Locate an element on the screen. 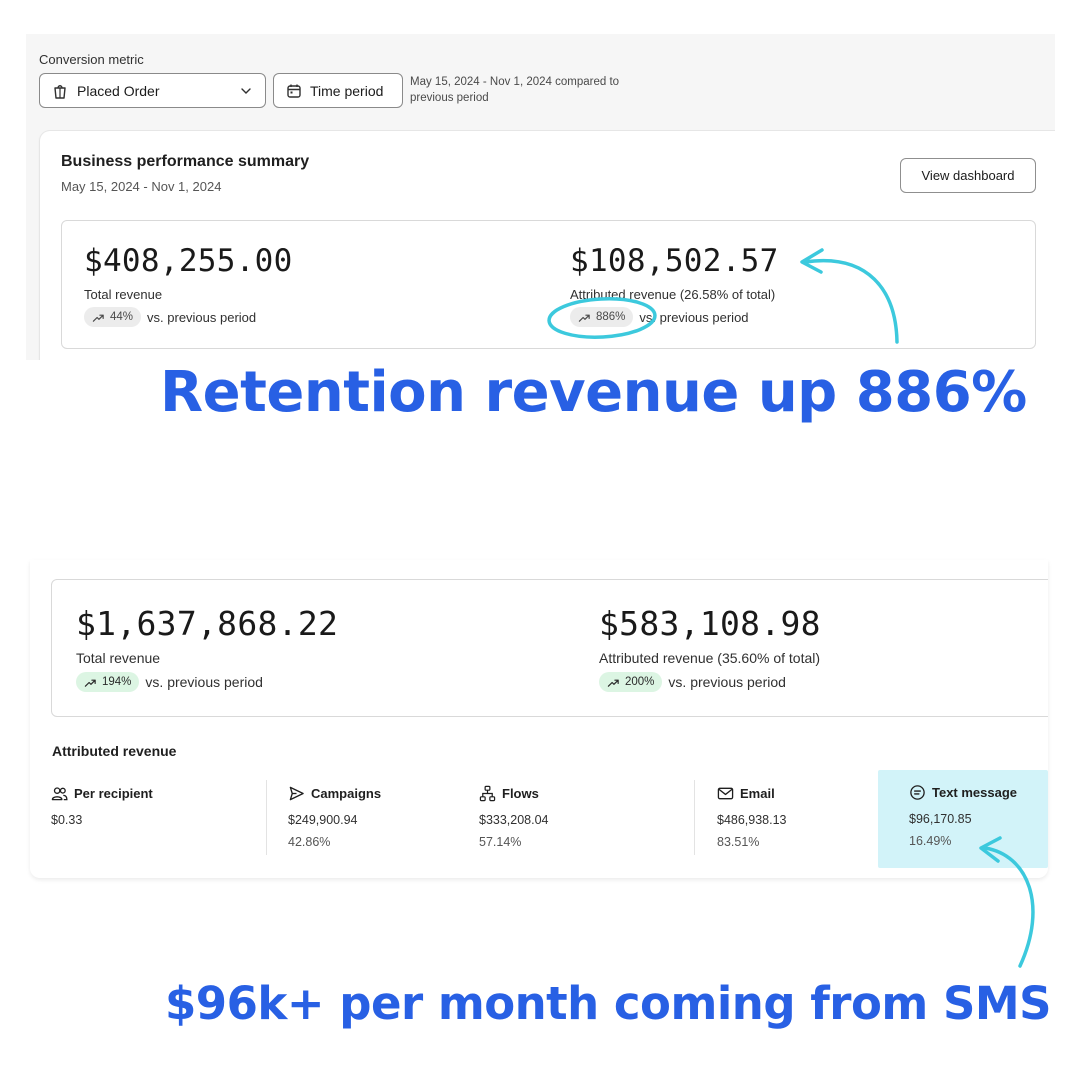  column-label: Flows is located at coordinates (520, 793).